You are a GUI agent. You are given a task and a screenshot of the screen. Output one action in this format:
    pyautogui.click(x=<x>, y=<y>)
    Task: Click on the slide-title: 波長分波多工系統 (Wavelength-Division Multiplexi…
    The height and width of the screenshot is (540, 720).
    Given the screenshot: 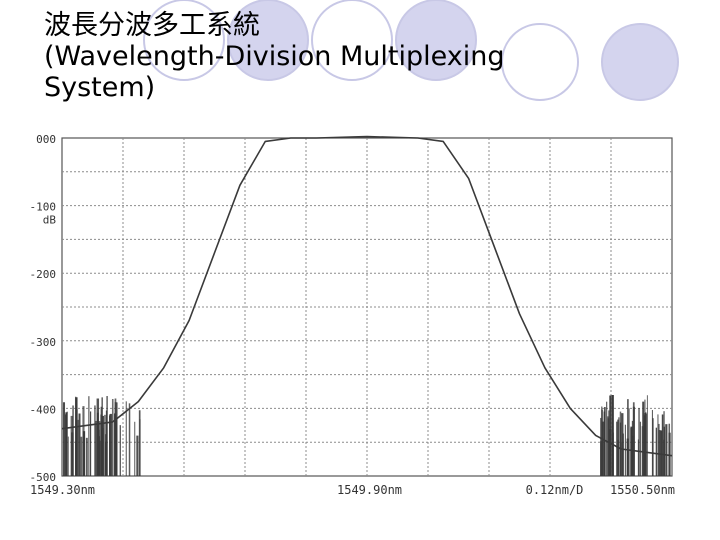 What is the action you would take?
    pyautogui.click(x=324, y=56)
    